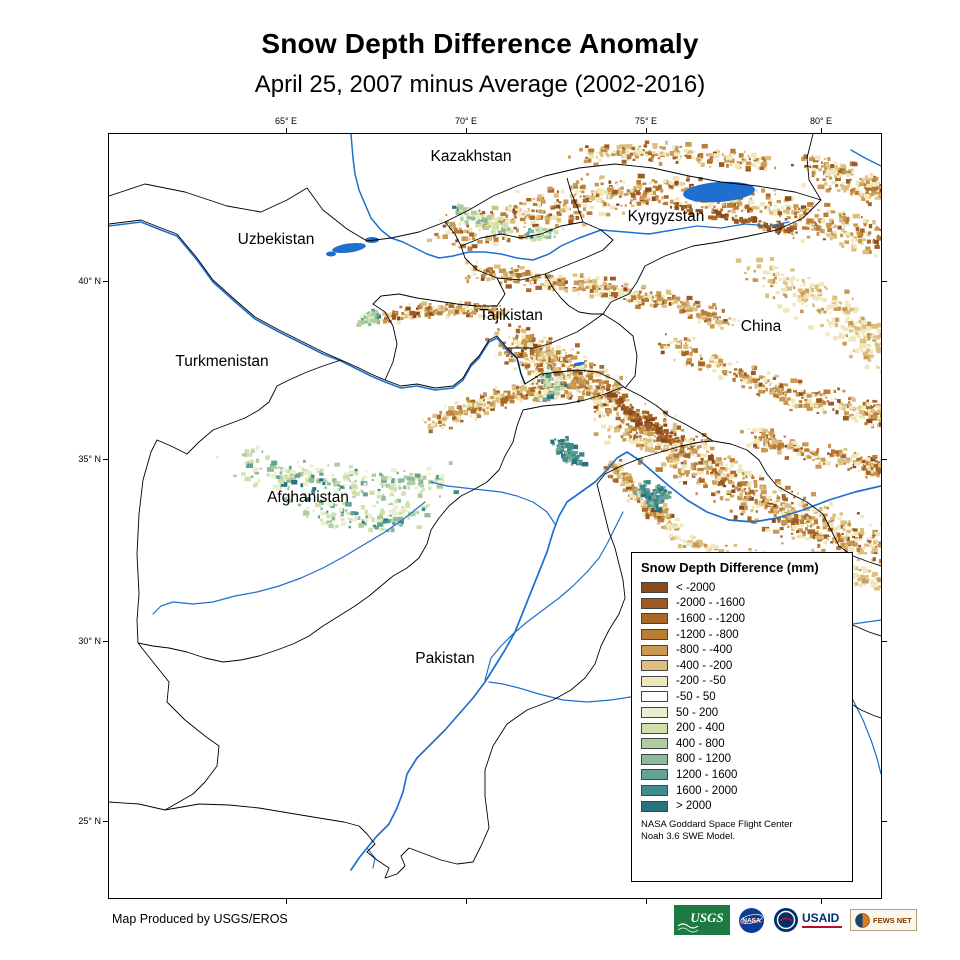 The height and width of the screenshot is (960, 960). I want to click on raster-band-negl, so click(808, 315).